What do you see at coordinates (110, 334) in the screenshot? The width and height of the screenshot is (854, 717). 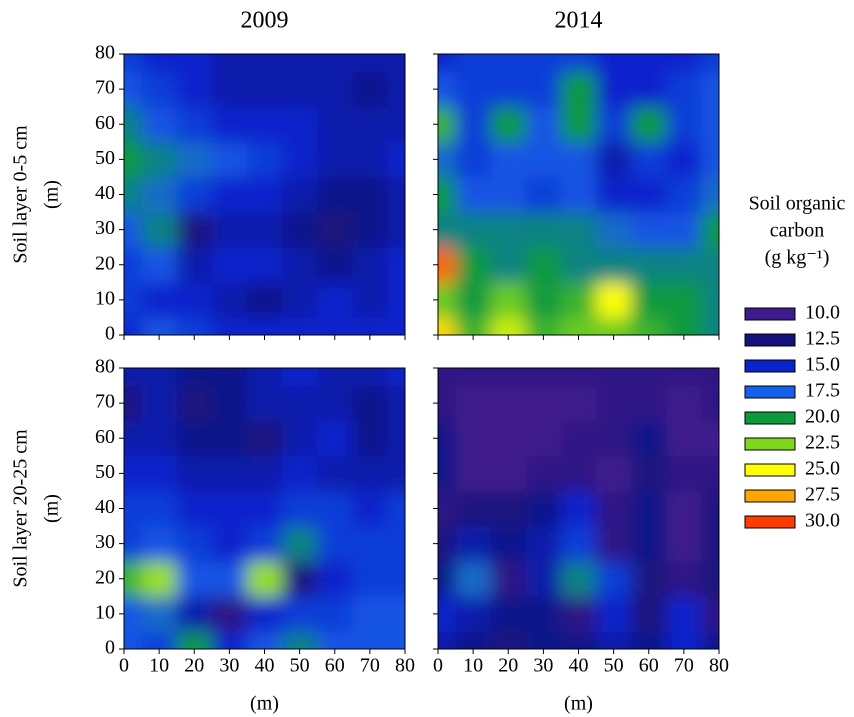 I see `y-tick-label: 0` at bounding box center [110, 334].